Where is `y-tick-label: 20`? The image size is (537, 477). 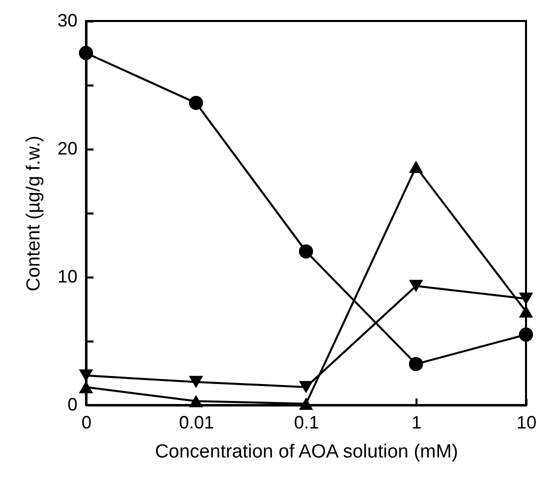 y-tick-label: 20 is located at coordinates (67, 148).